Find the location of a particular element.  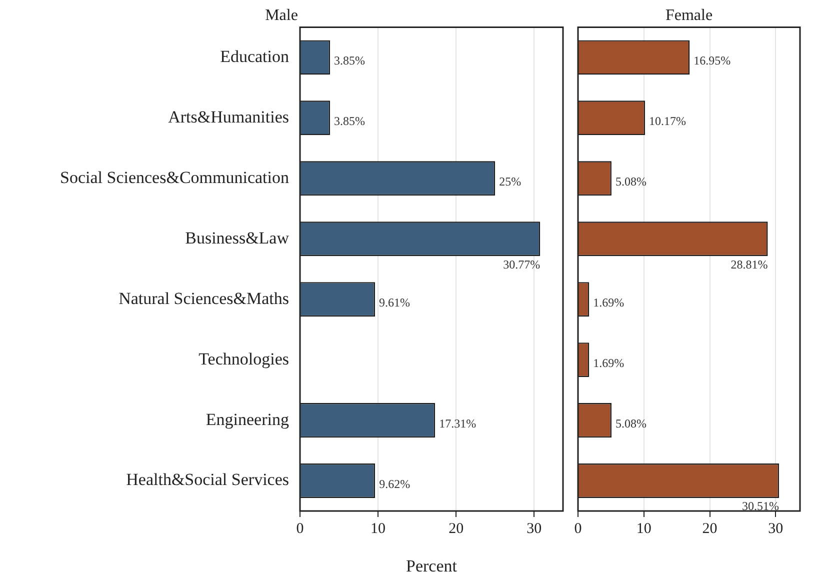

data-label: 17.31% is located at coordinates (457, 423).